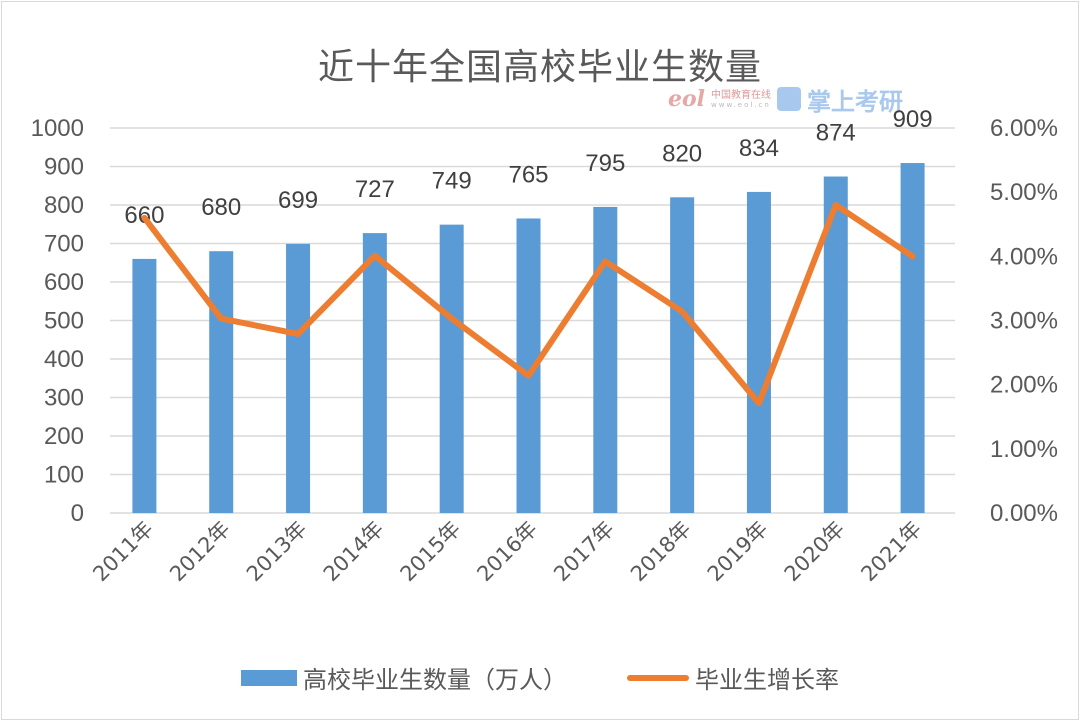 Image resolution: width=1080 pixels, height=721 pixels. I want to click on data-label: 874, so click(836, 133).